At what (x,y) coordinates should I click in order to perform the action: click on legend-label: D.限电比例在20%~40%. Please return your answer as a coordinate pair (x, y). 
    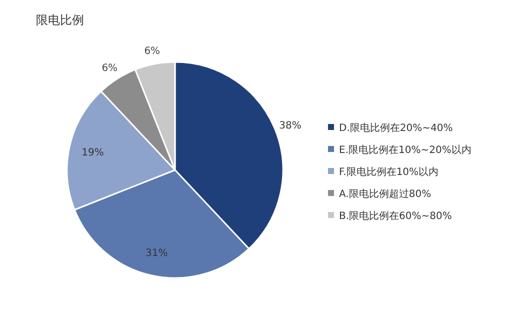
    Looking at the image, I should click on (396, 128).